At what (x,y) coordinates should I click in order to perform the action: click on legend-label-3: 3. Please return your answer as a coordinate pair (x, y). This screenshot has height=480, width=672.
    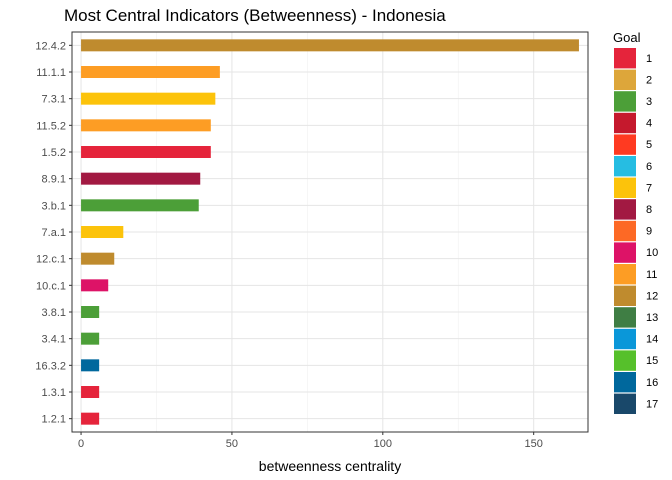
    Looking at the image, I should click on (649, 102).